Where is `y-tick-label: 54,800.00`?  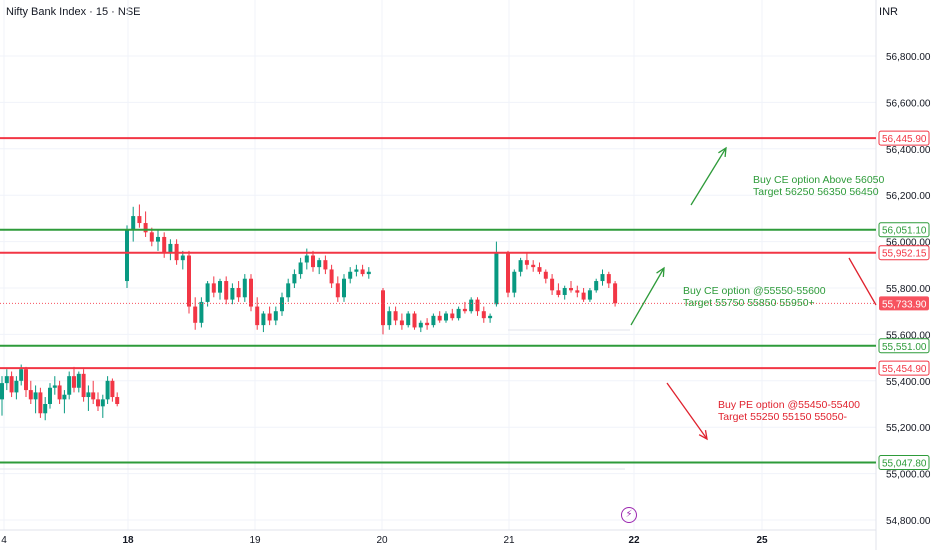 y-tick-label: 54,800.00 is located at coordinates (908, 521).